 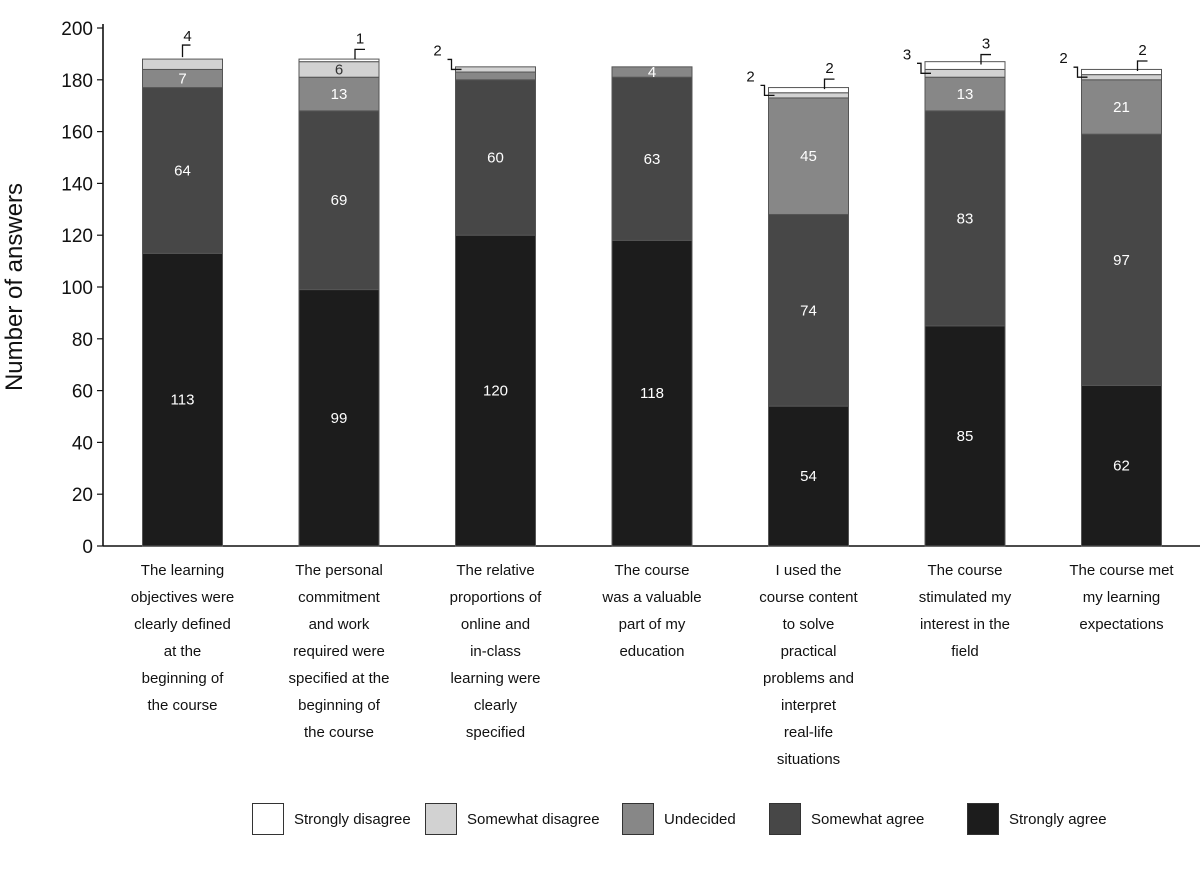 What do you see at coordinates (183, 400) in the screenshot?
I see `data-label: 113` at bounding box center [183, 400].